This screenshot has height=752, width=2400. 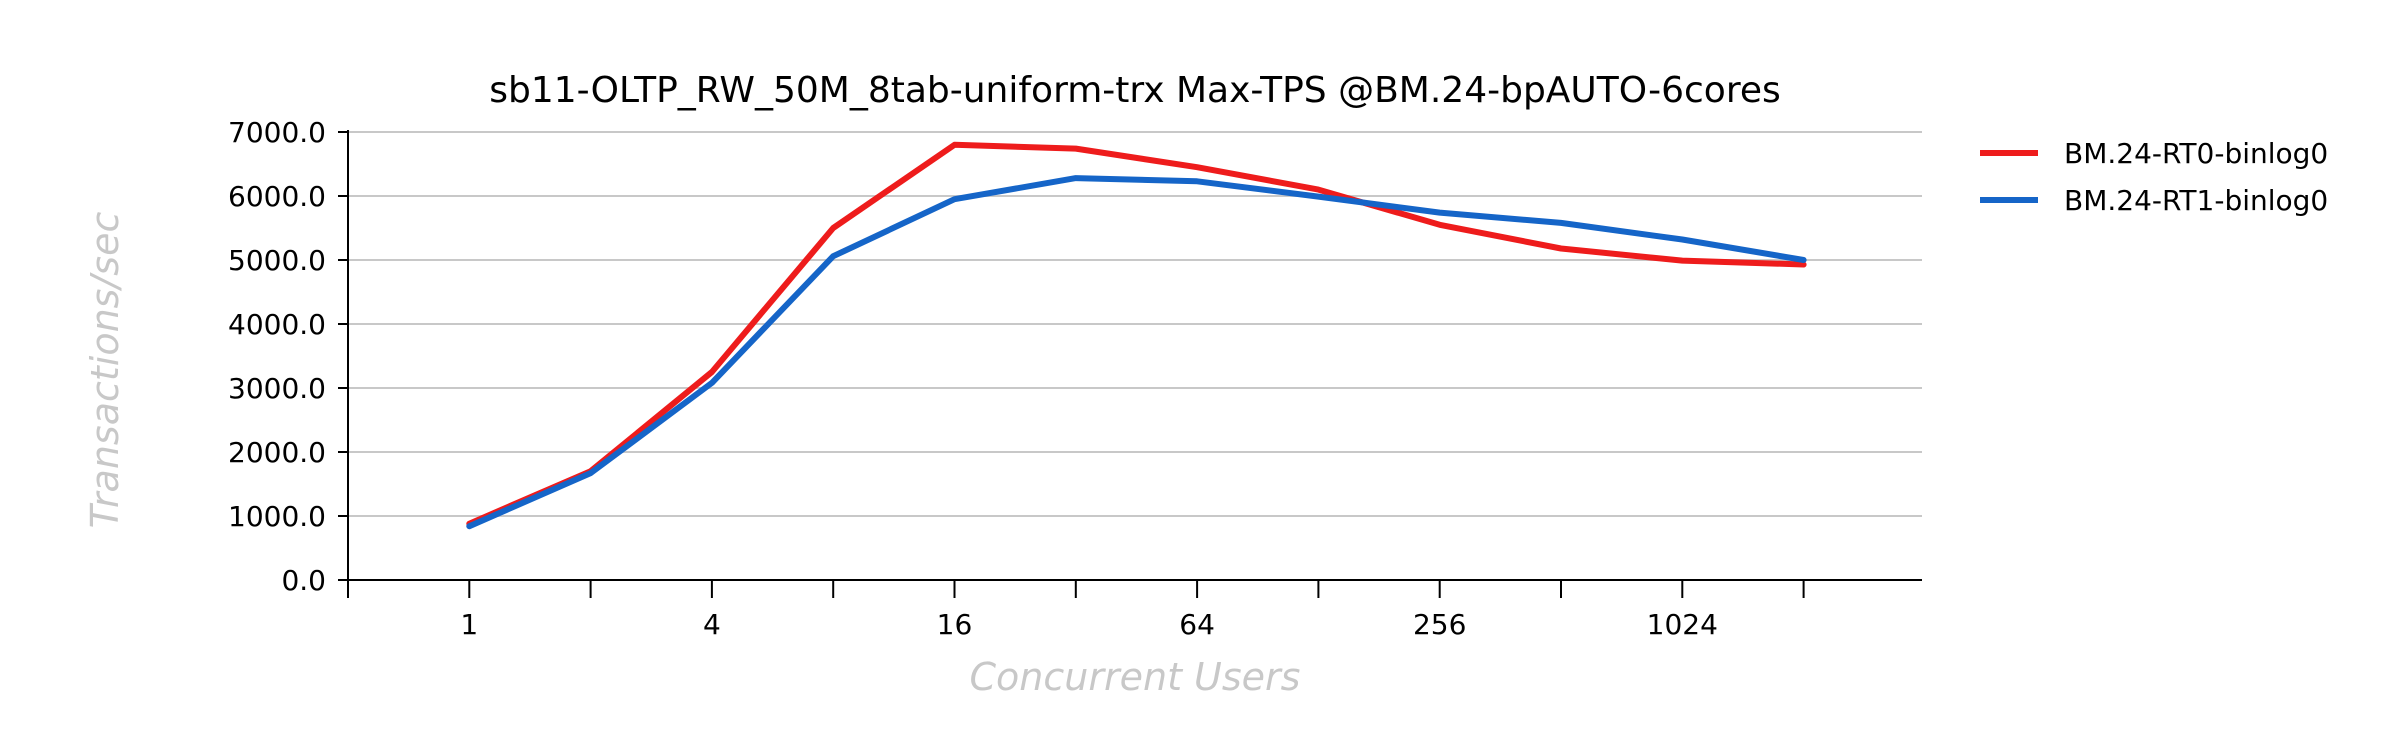 I want to click on x-tick-label: 16, so click(x=955, y=624).